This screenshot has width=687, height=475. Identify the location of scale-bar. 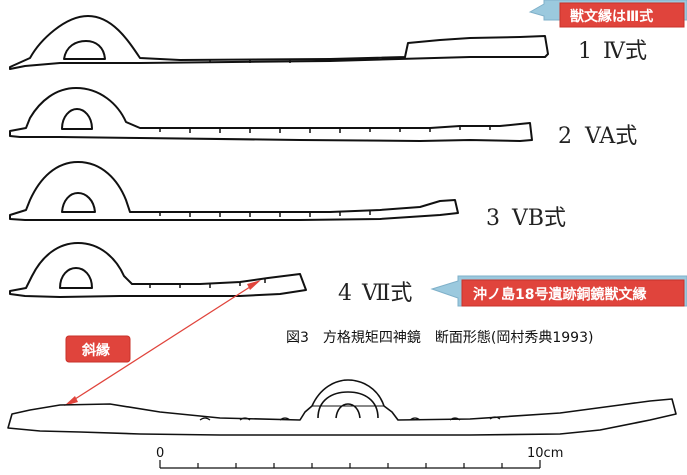
(350, 464).